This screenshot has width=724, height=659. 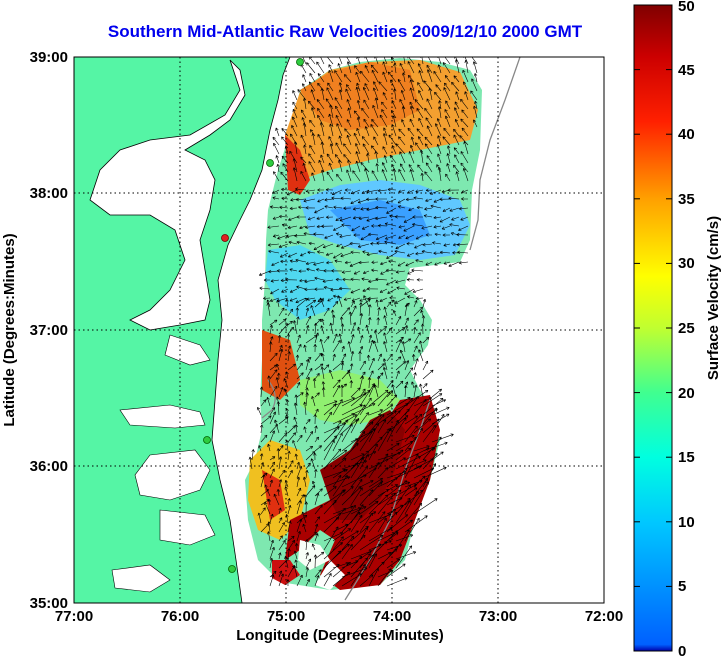 I want to click on x-tick-label: 73:00, so click(x=498, y=616).